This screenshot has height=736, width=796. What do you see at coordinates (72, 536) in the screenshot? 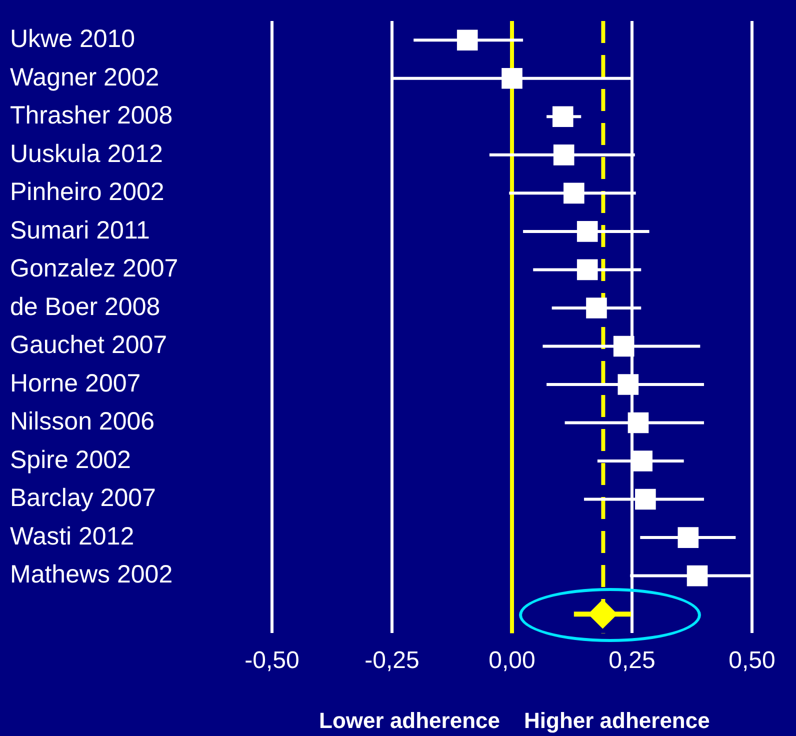
I see `y-tick-label: Wasti 2012` at bounding box center [72, 536].